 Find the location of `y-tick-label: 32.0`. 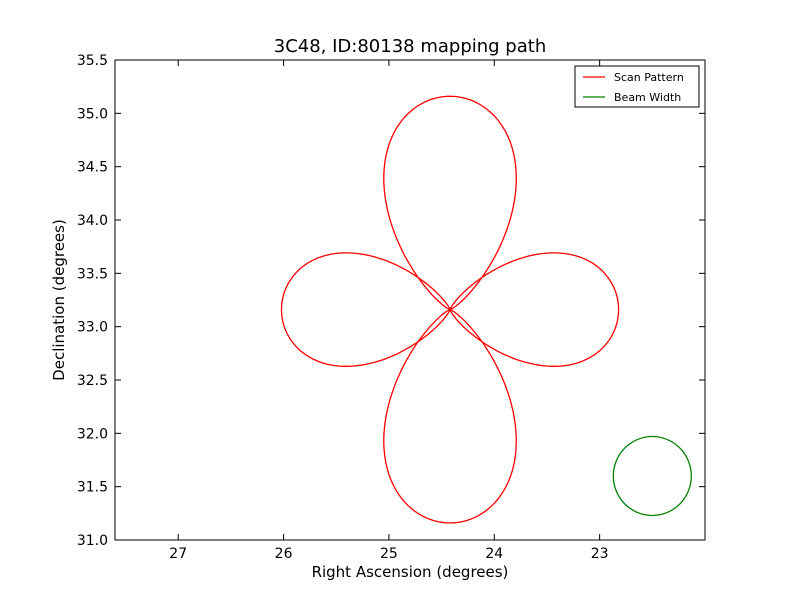

y-tick-label: 32.0 is located at coordinates (92, 434).